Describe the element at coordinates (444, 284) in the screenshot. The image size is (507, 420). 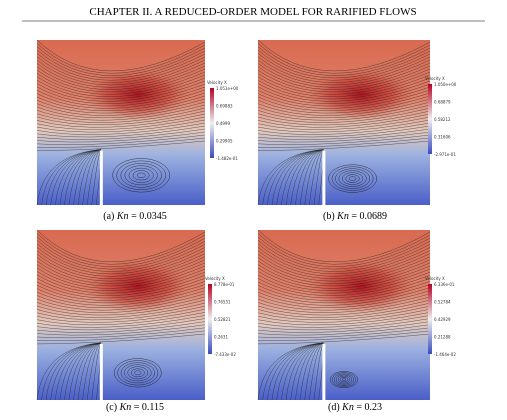
I see `colorbar-tick-label: 6.336e-01` at that location.